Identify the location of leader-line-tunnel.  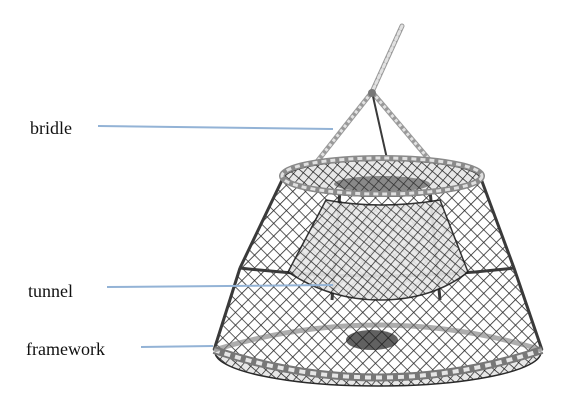
(220, 286).